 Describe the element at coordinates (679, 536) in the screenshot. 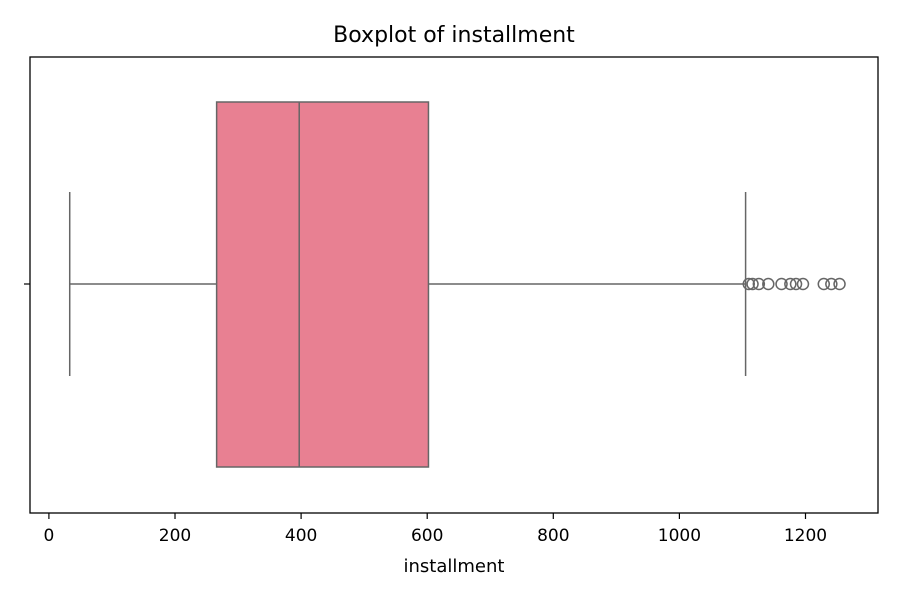

I see `x-tick-label: 1000` at that location.